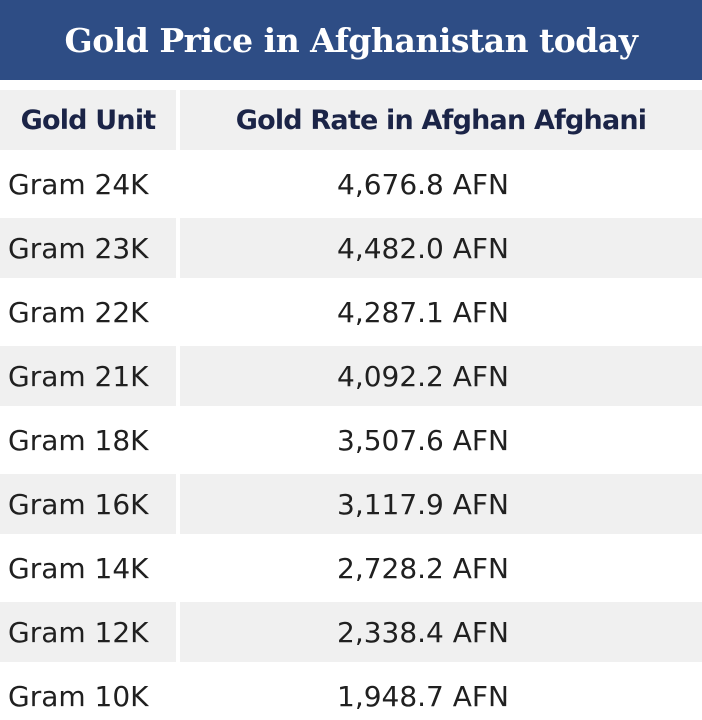  I want to click on row-rate: 4,676.8 AFN, so click(441, 184).